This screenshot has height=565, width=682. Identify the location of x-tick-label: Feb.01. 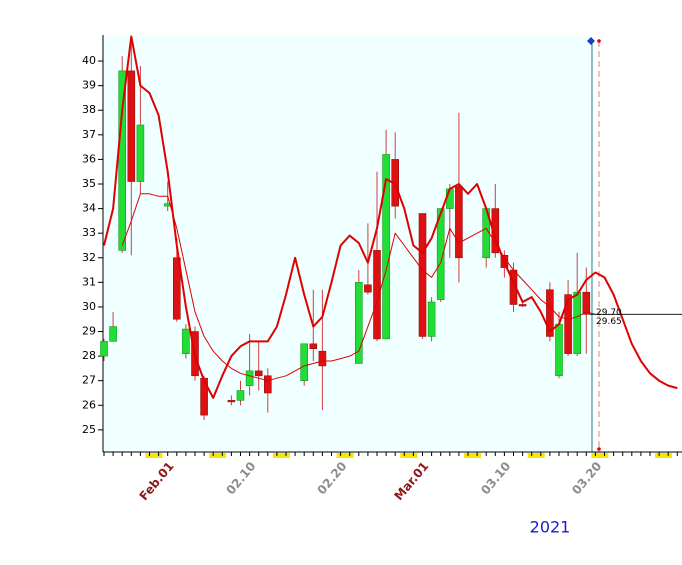
(157, 481).